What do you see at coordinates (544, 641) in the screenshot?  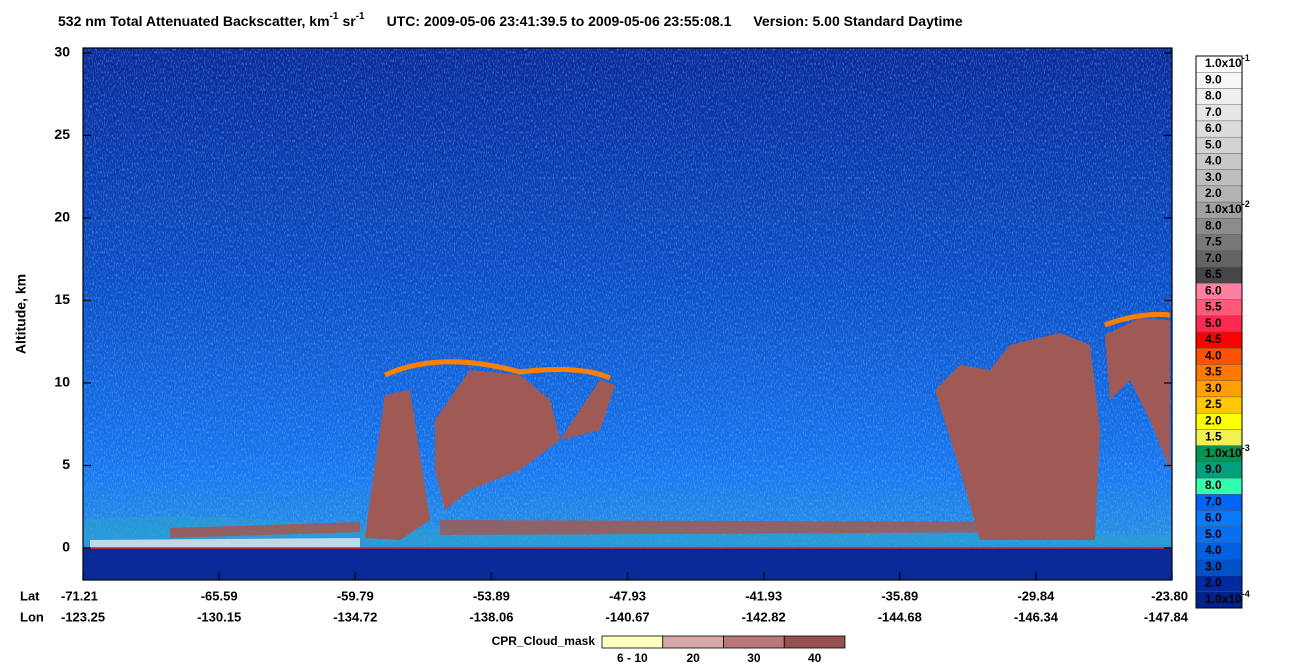 I see `cpr-title: CPR_Cloud_mask` at bounding box center [544, 641].